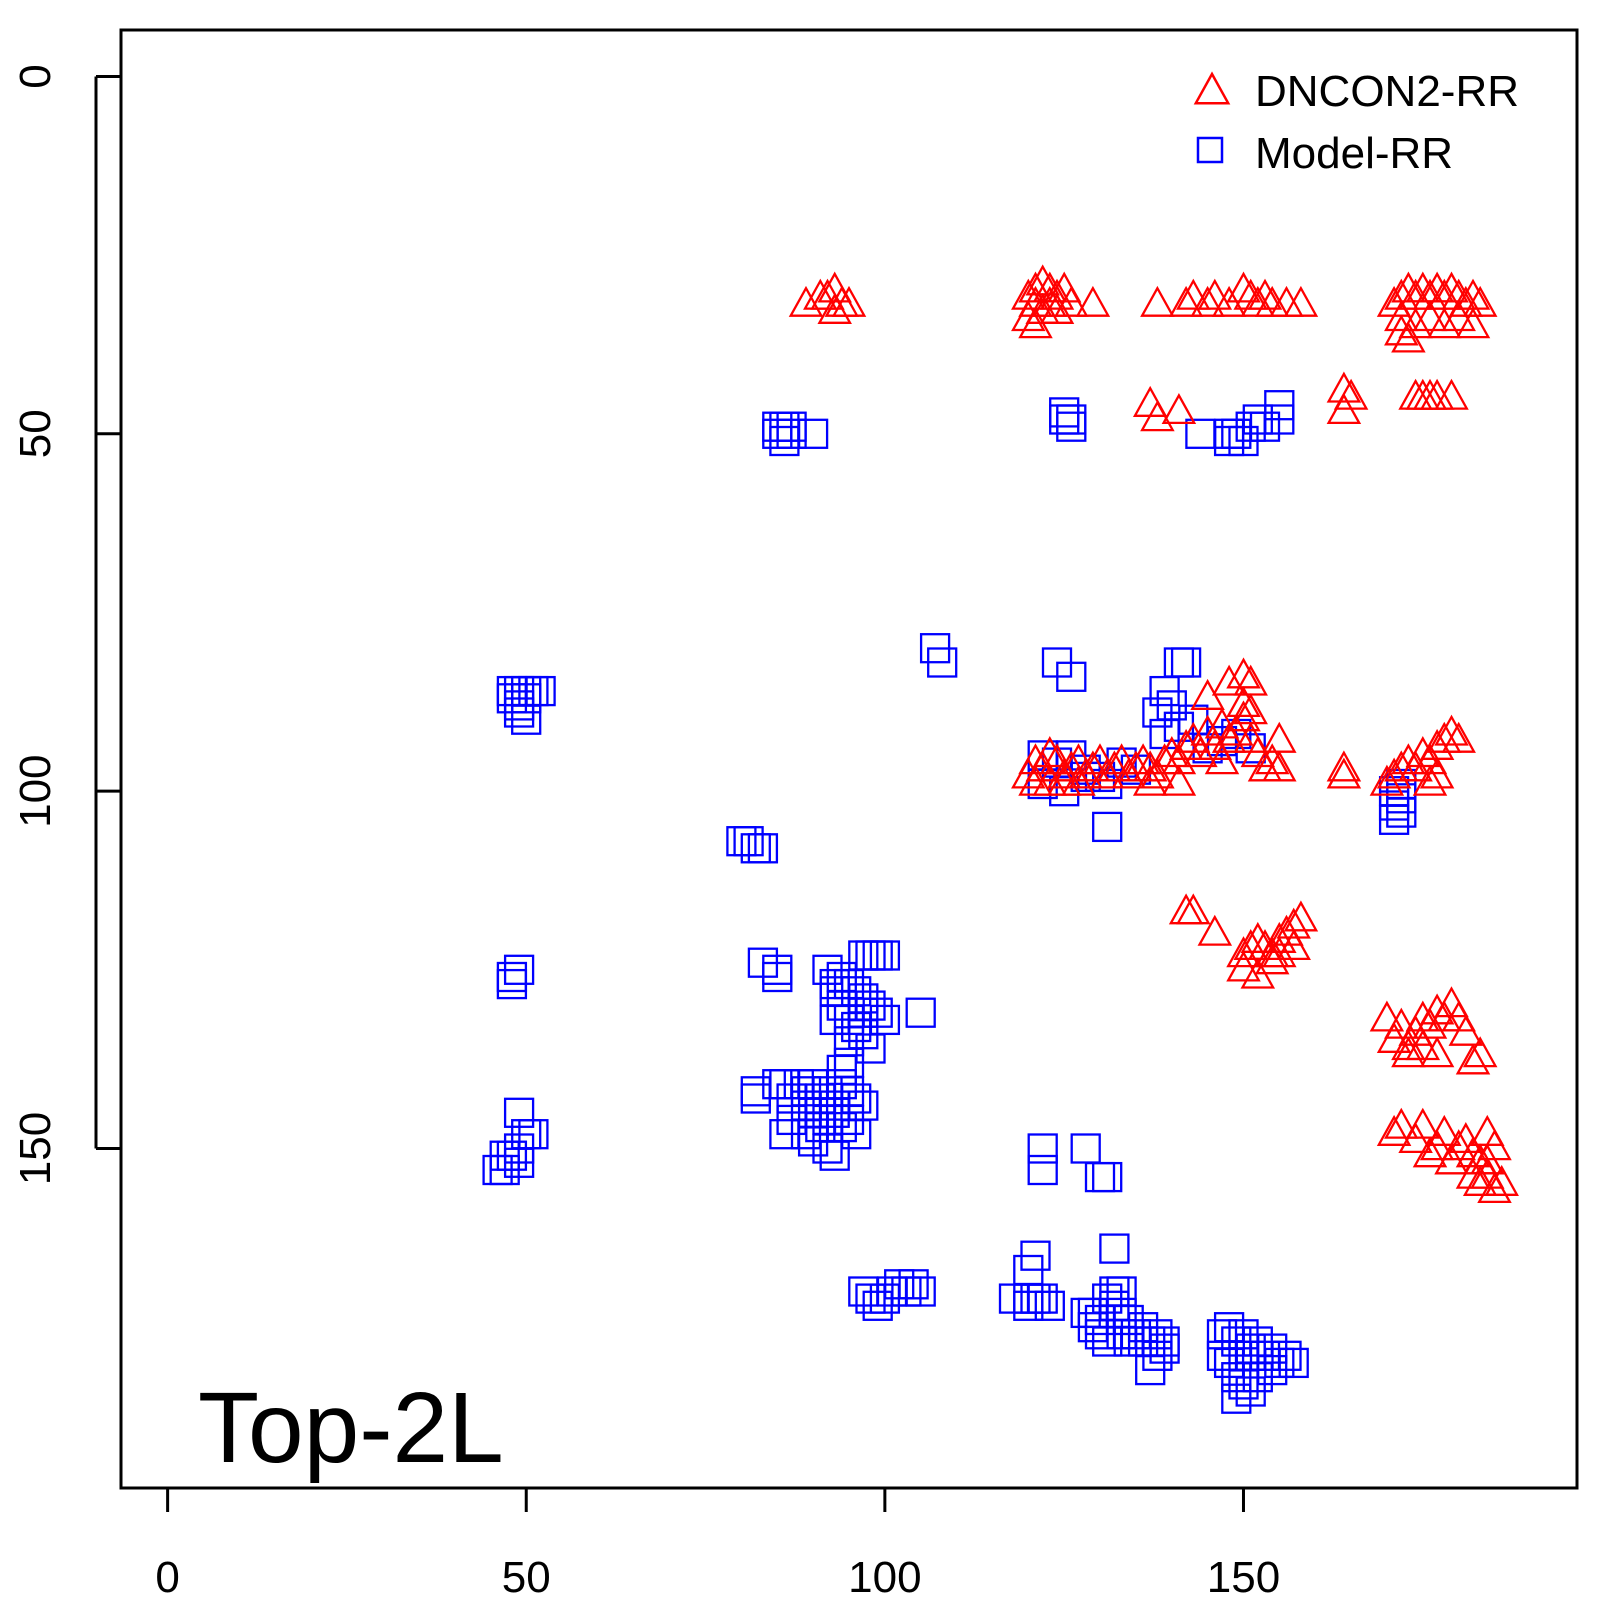  What do you see at coordinates (1354, 153) in the screenshot?
I see `legend-label-model-rr: Model-RR` at bounding box center [1354, 153].